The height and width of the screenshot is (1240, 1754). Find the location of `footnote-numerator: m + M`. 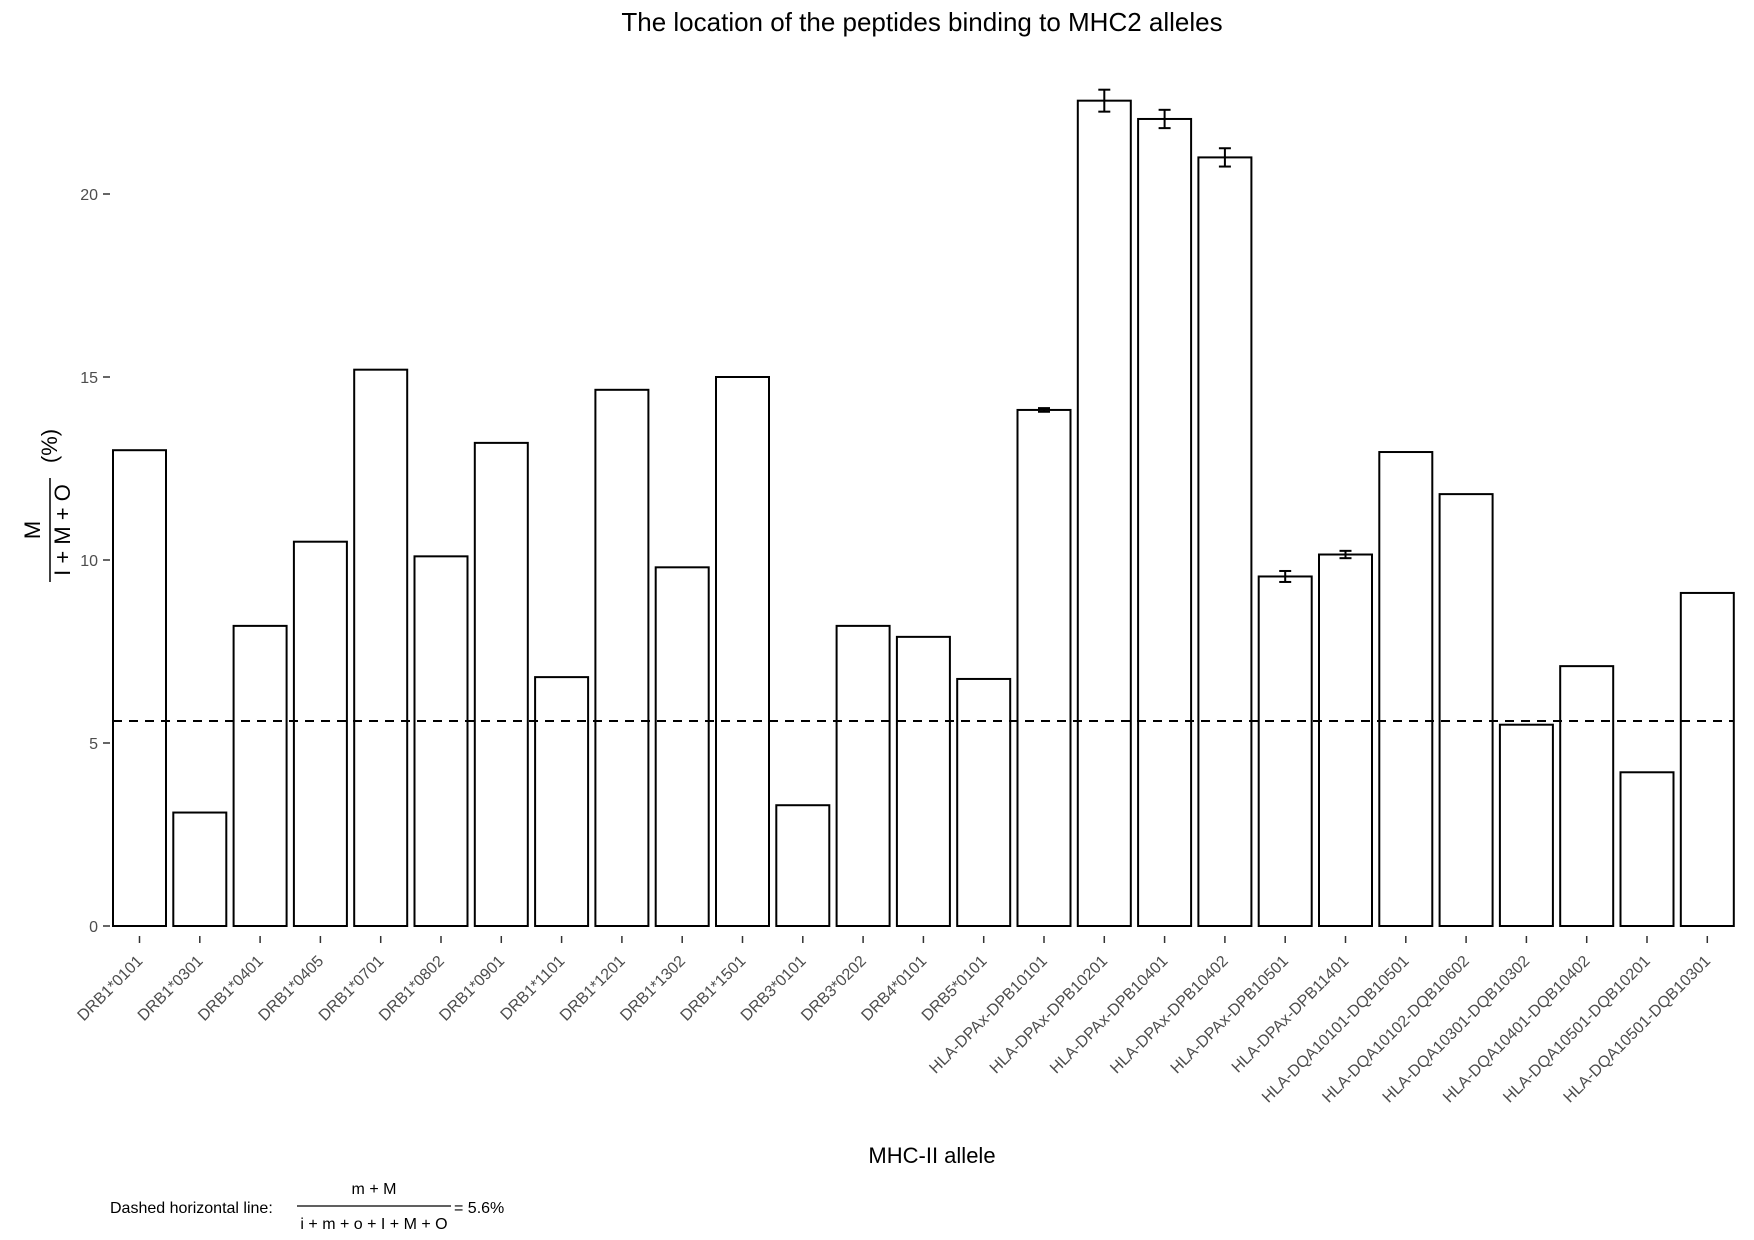

footnote-numerator: m + M is located at coordinates (374, 1189).